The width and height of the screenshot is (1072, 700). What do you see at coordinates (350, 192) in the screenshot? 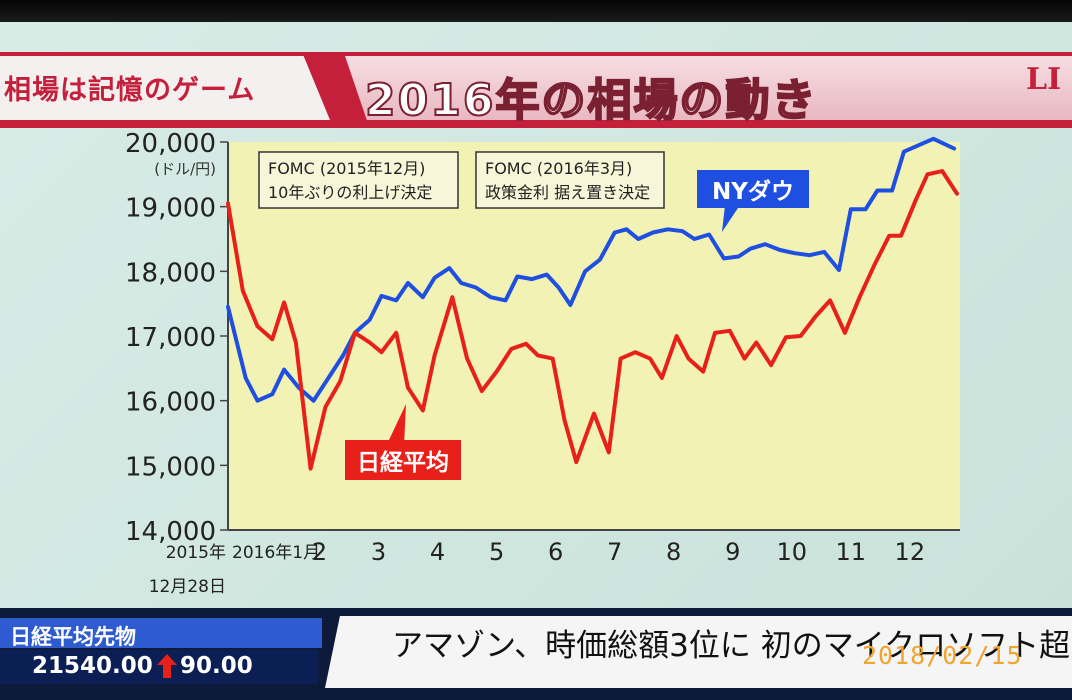
I see `annotation-line2: 10年ぶりの利上げ決定` at bounding box center [350, 192].